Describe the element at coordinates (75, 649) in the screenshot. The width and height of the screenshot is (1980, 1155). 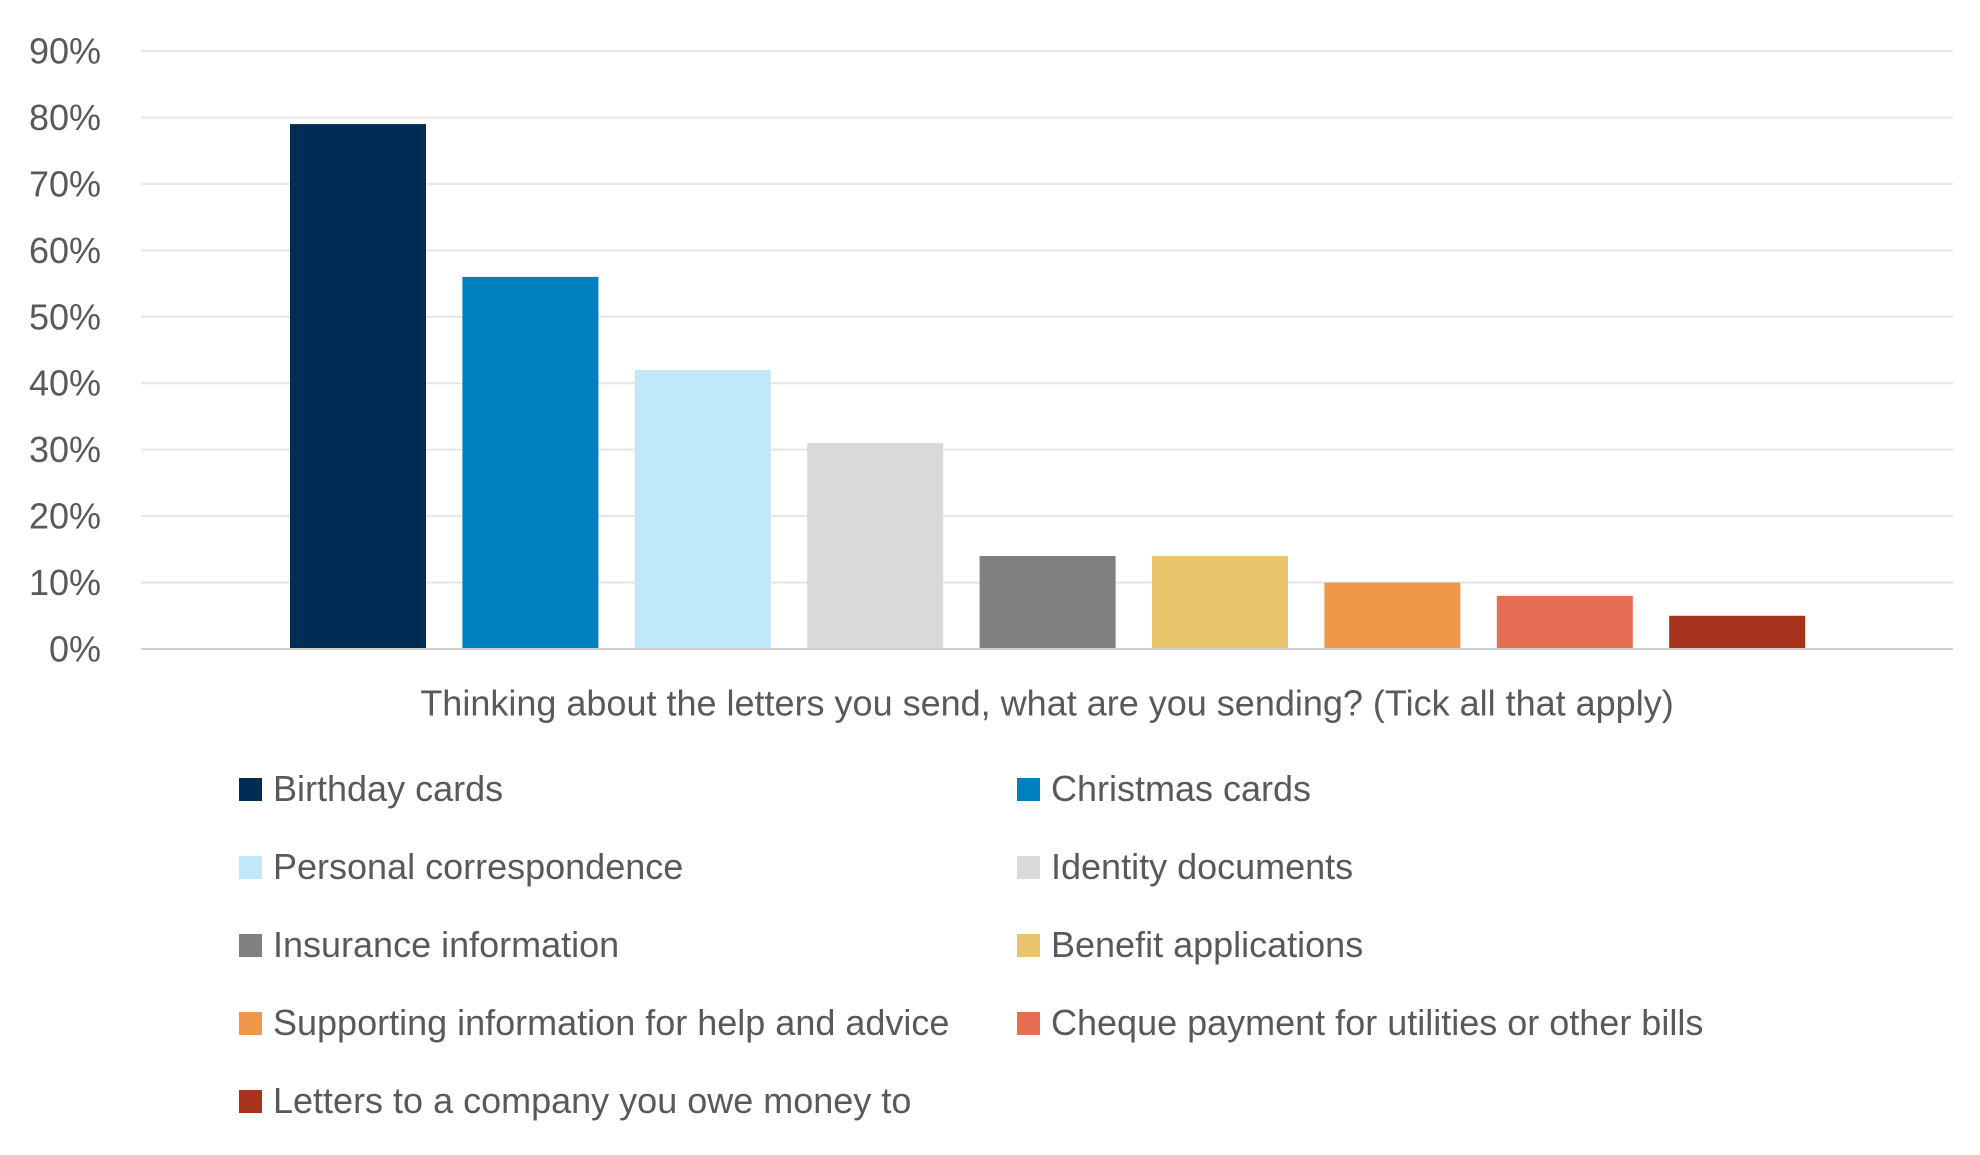
I see `y-tick-label: 0%` at that location.